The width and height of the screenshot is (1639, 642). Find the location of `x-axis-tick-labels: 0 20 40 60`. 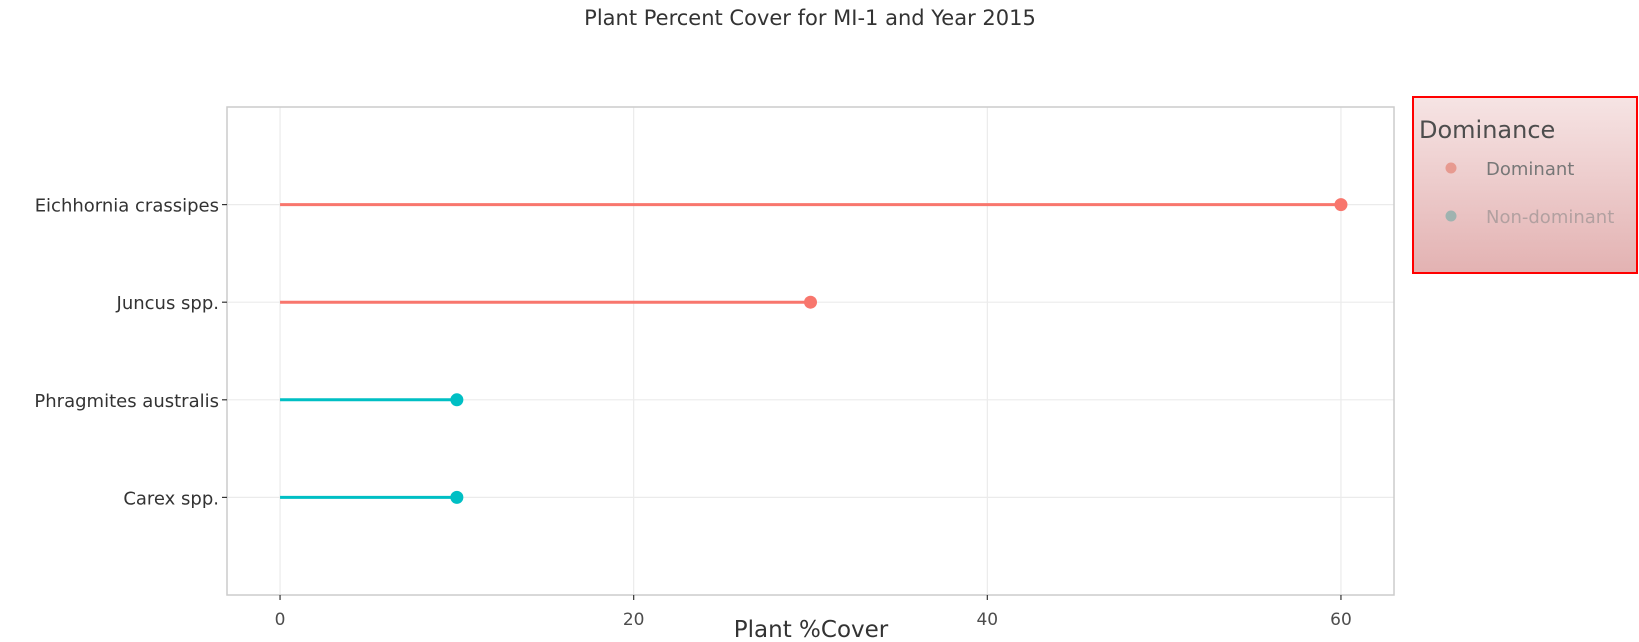

x-axis-tick-labels: 0 20 40 60 is located at coordinates (813, 620).